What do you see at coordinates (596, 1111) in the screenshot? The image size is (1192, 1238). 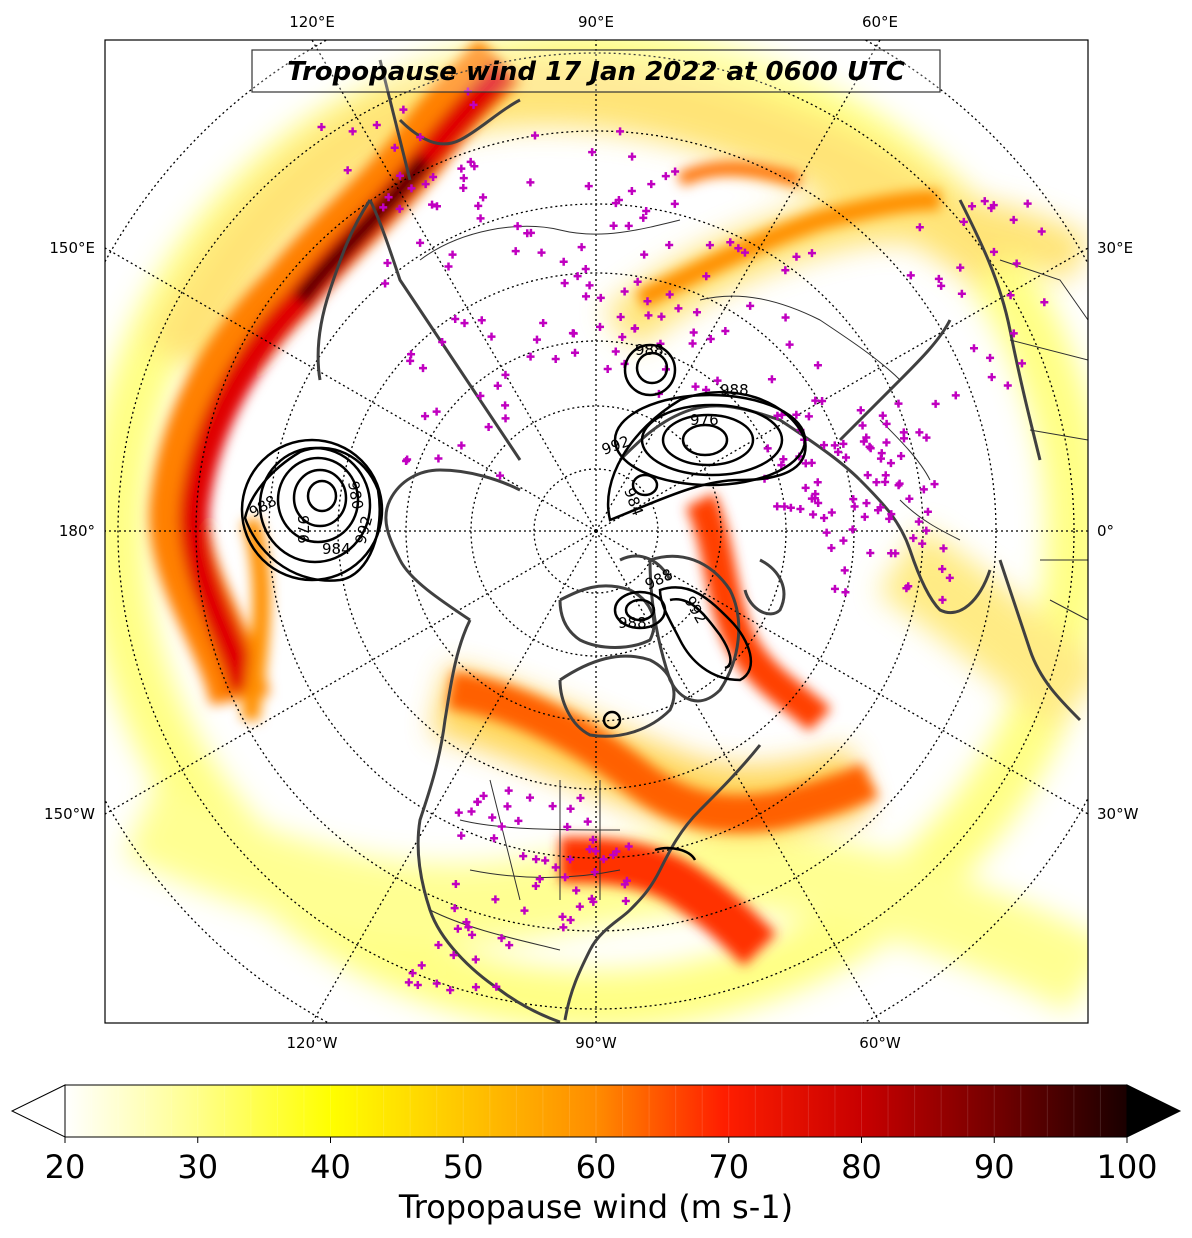 I see `colorbar-steps` at bounding box center [596, 1111].